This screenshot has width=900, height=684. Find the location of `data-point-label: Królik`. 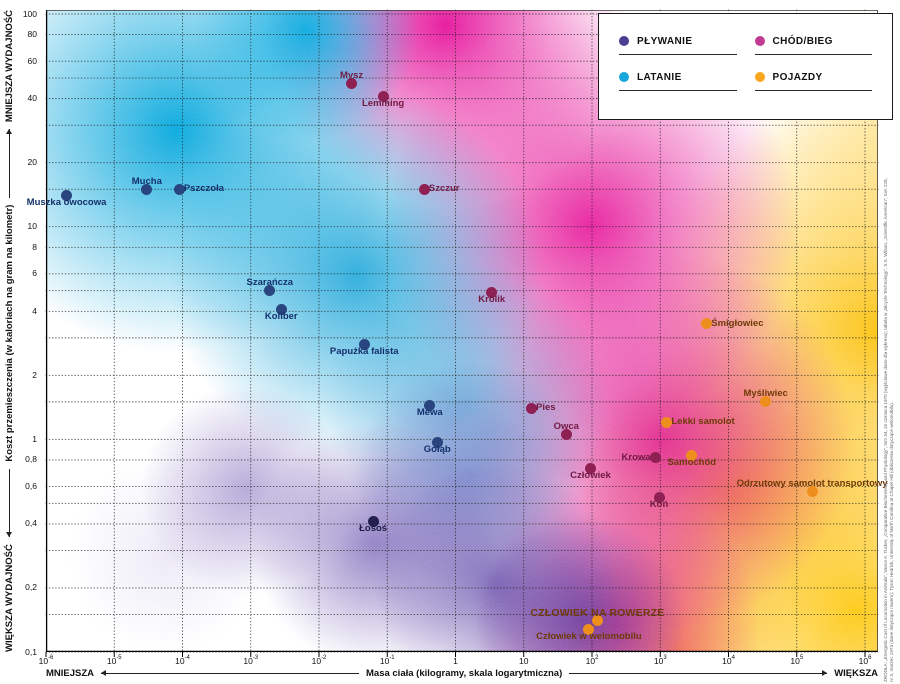

data-point-label: Królik is located at coordinates (492, 300).